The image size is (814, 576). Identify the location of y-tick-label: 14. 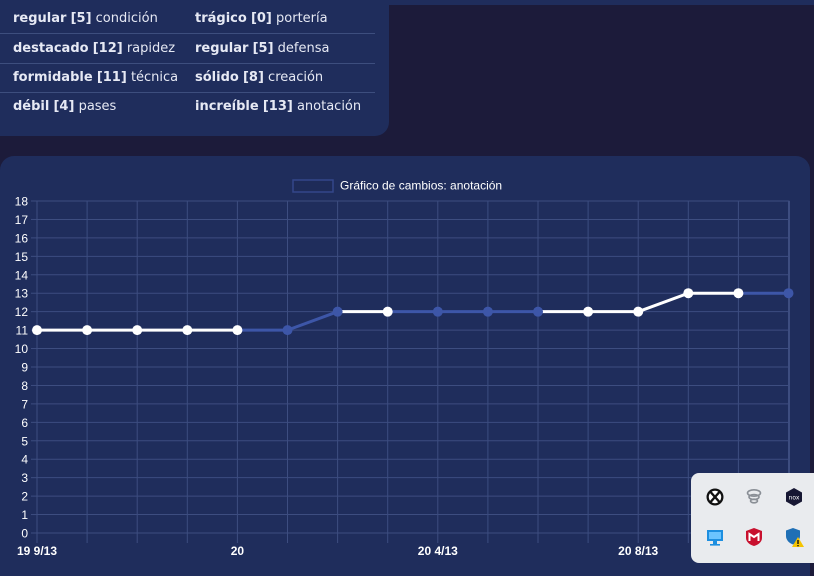
(22, 275).